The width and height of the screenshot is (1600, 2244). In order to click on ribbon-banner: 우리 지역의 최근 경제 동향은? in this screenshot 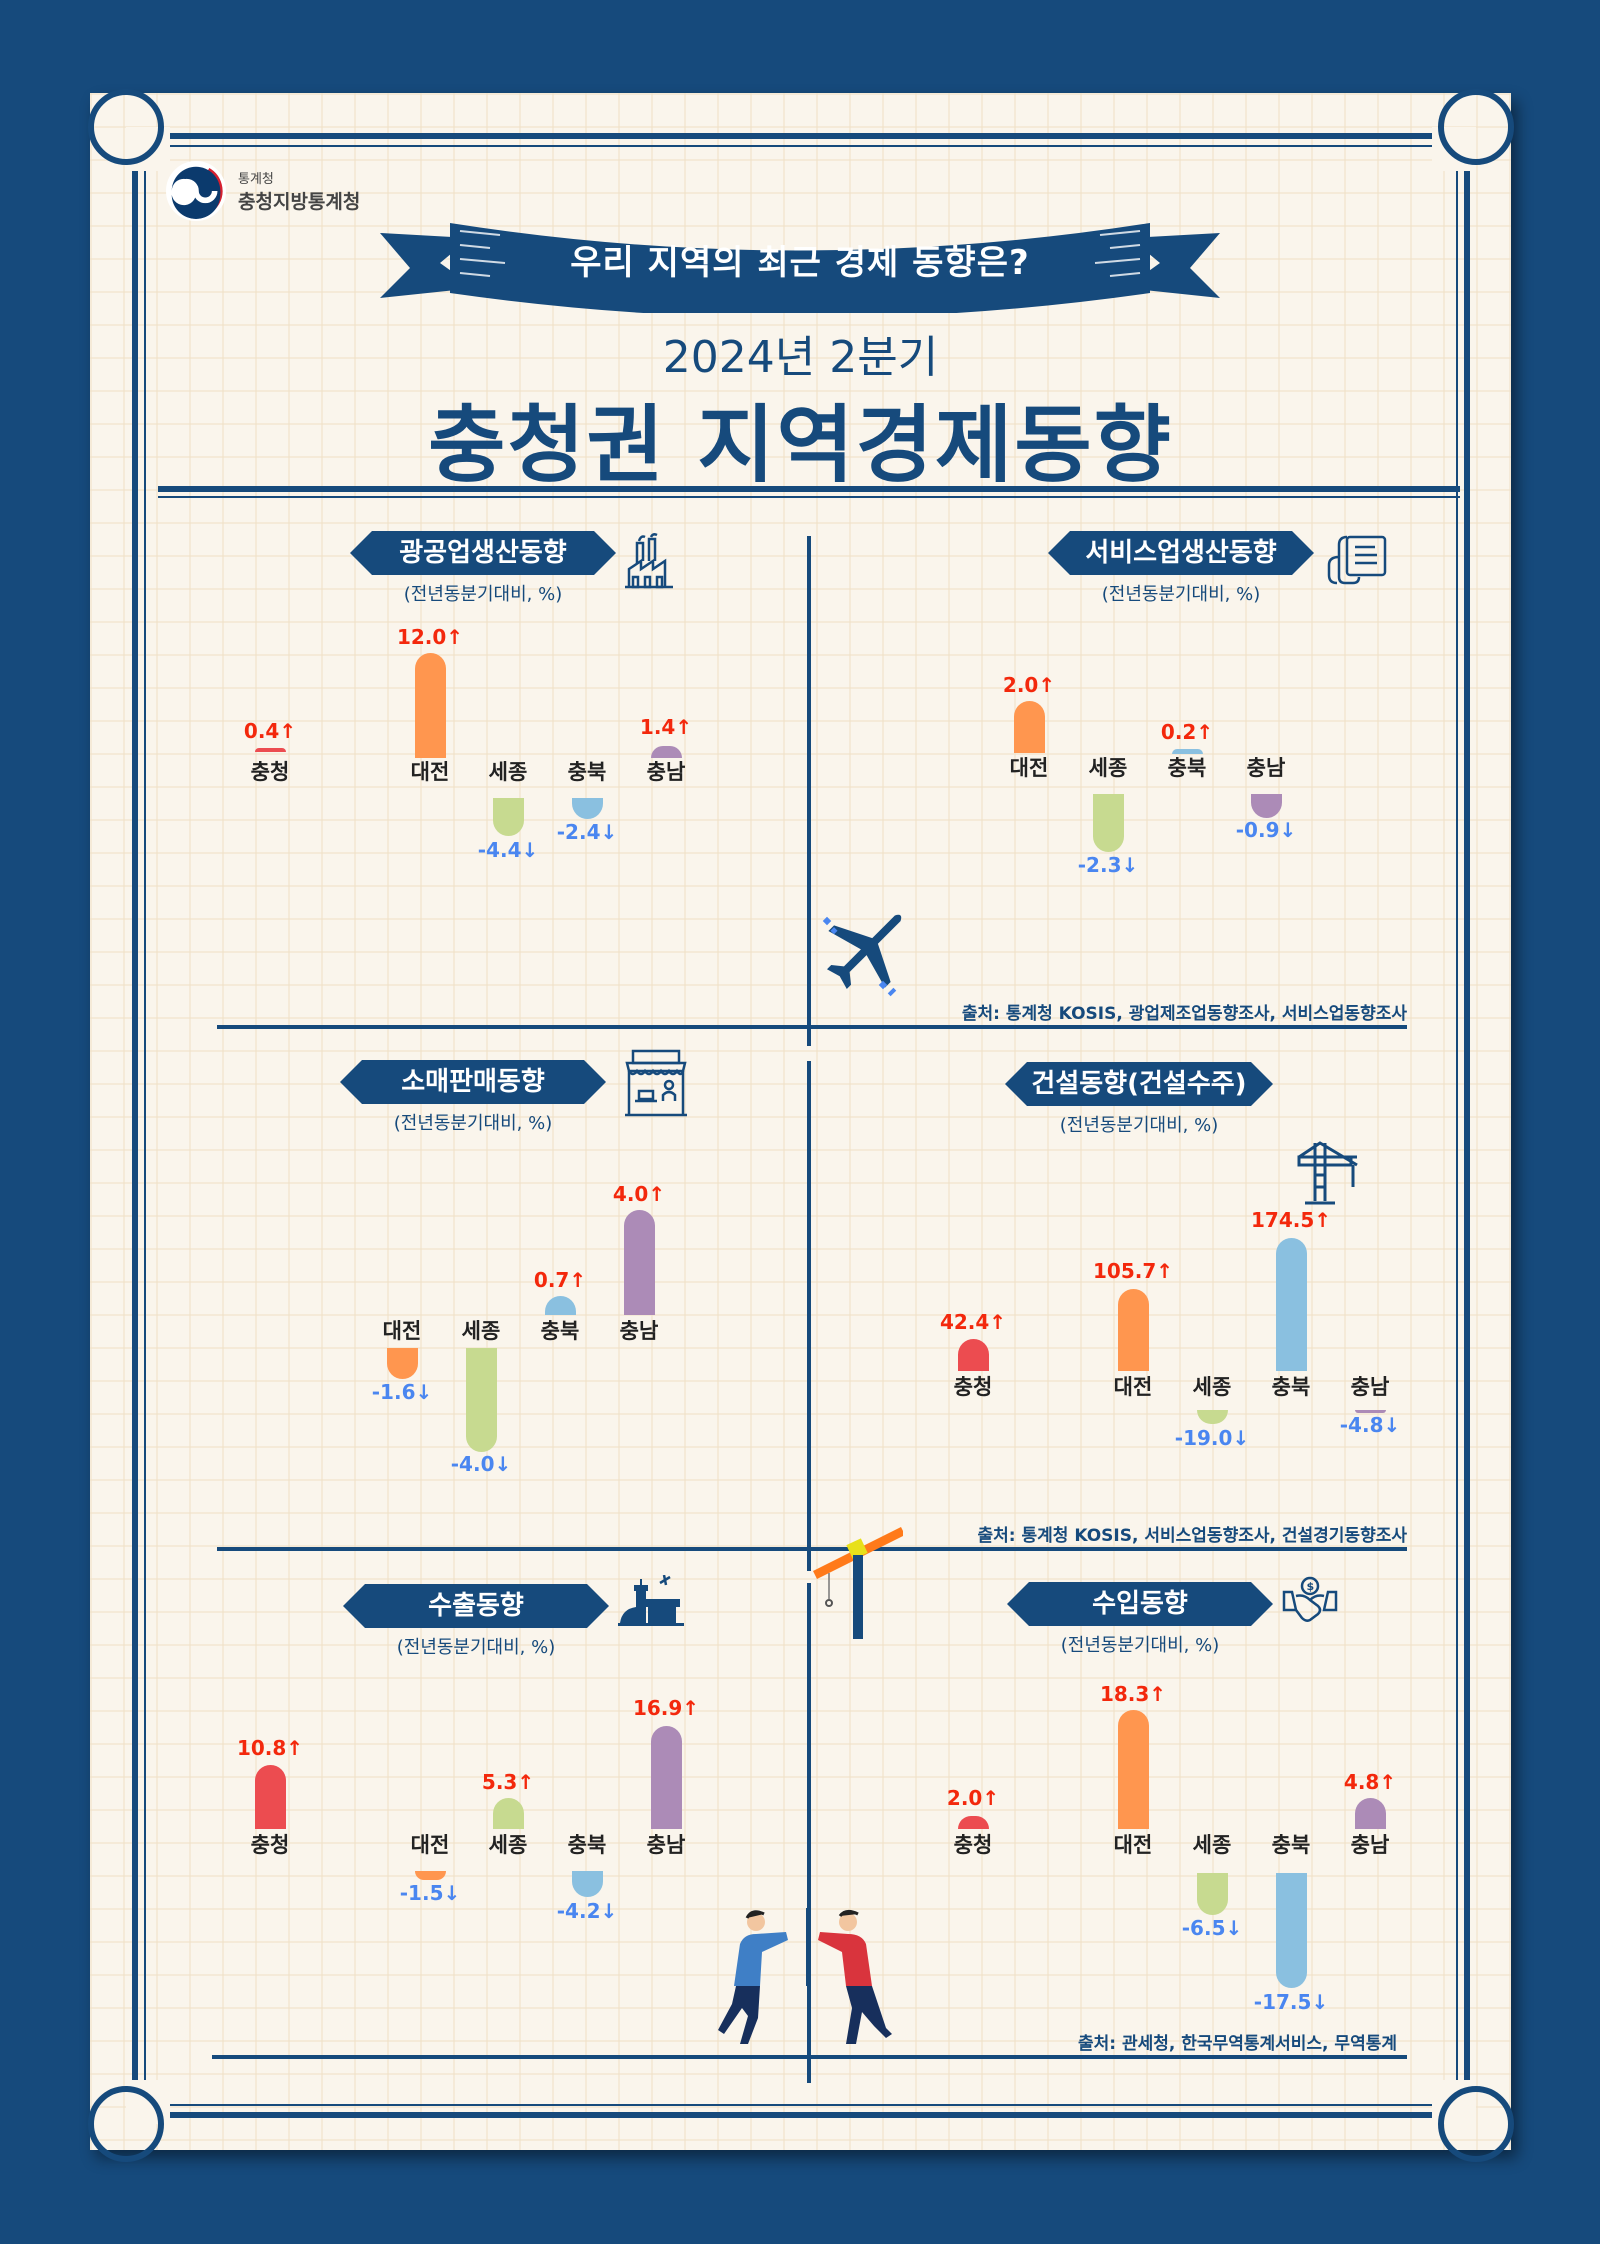, I will do `click(800, 255)`.